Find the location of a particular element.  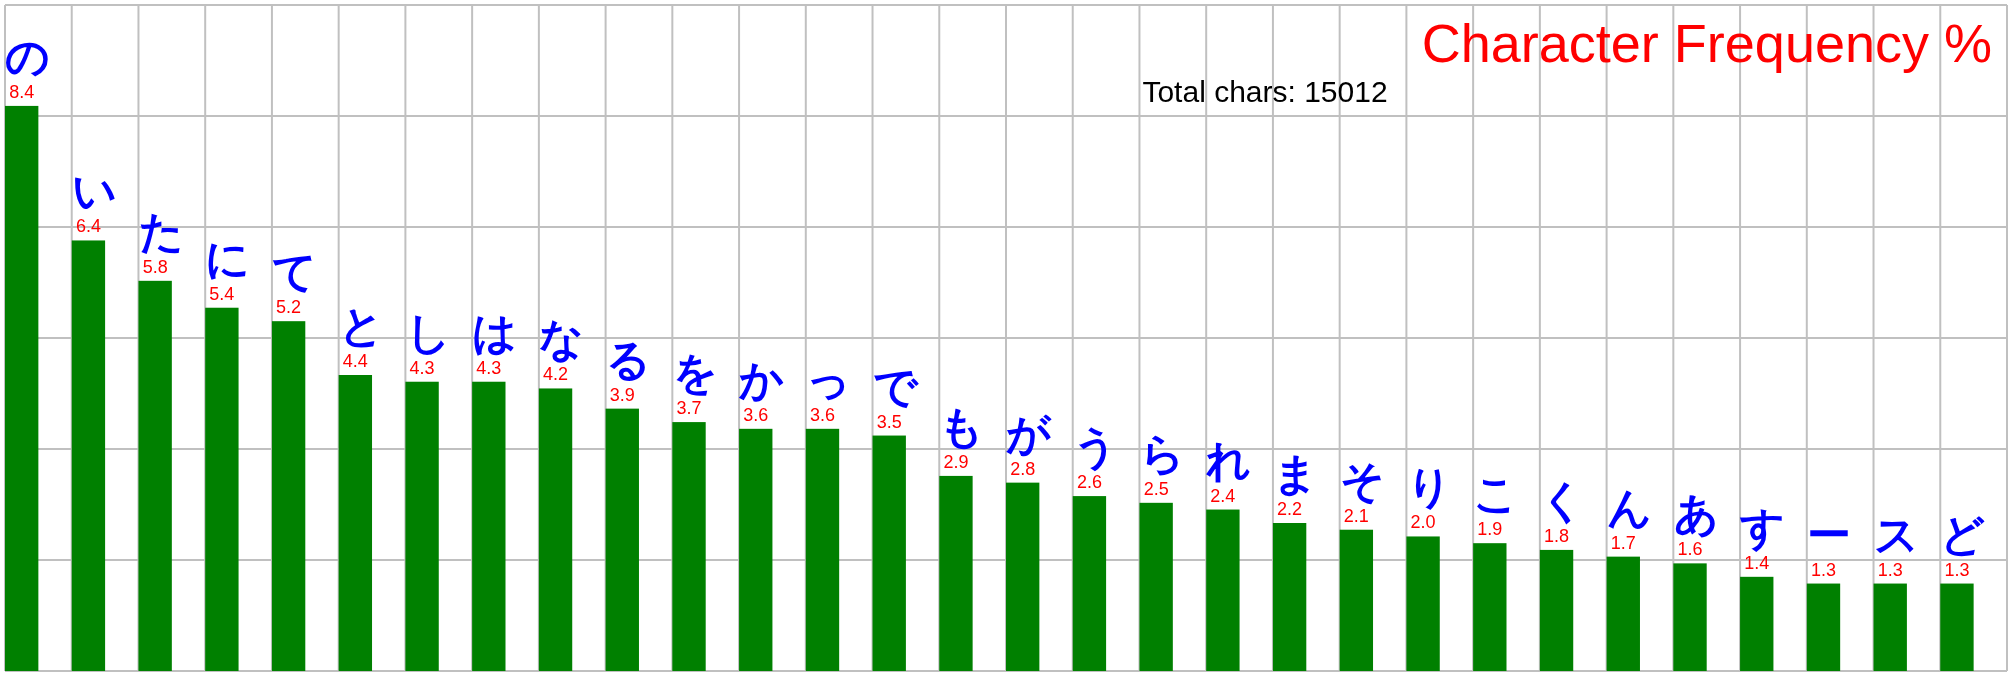

data-label: 5.4 is located at coordinates (222, 293).